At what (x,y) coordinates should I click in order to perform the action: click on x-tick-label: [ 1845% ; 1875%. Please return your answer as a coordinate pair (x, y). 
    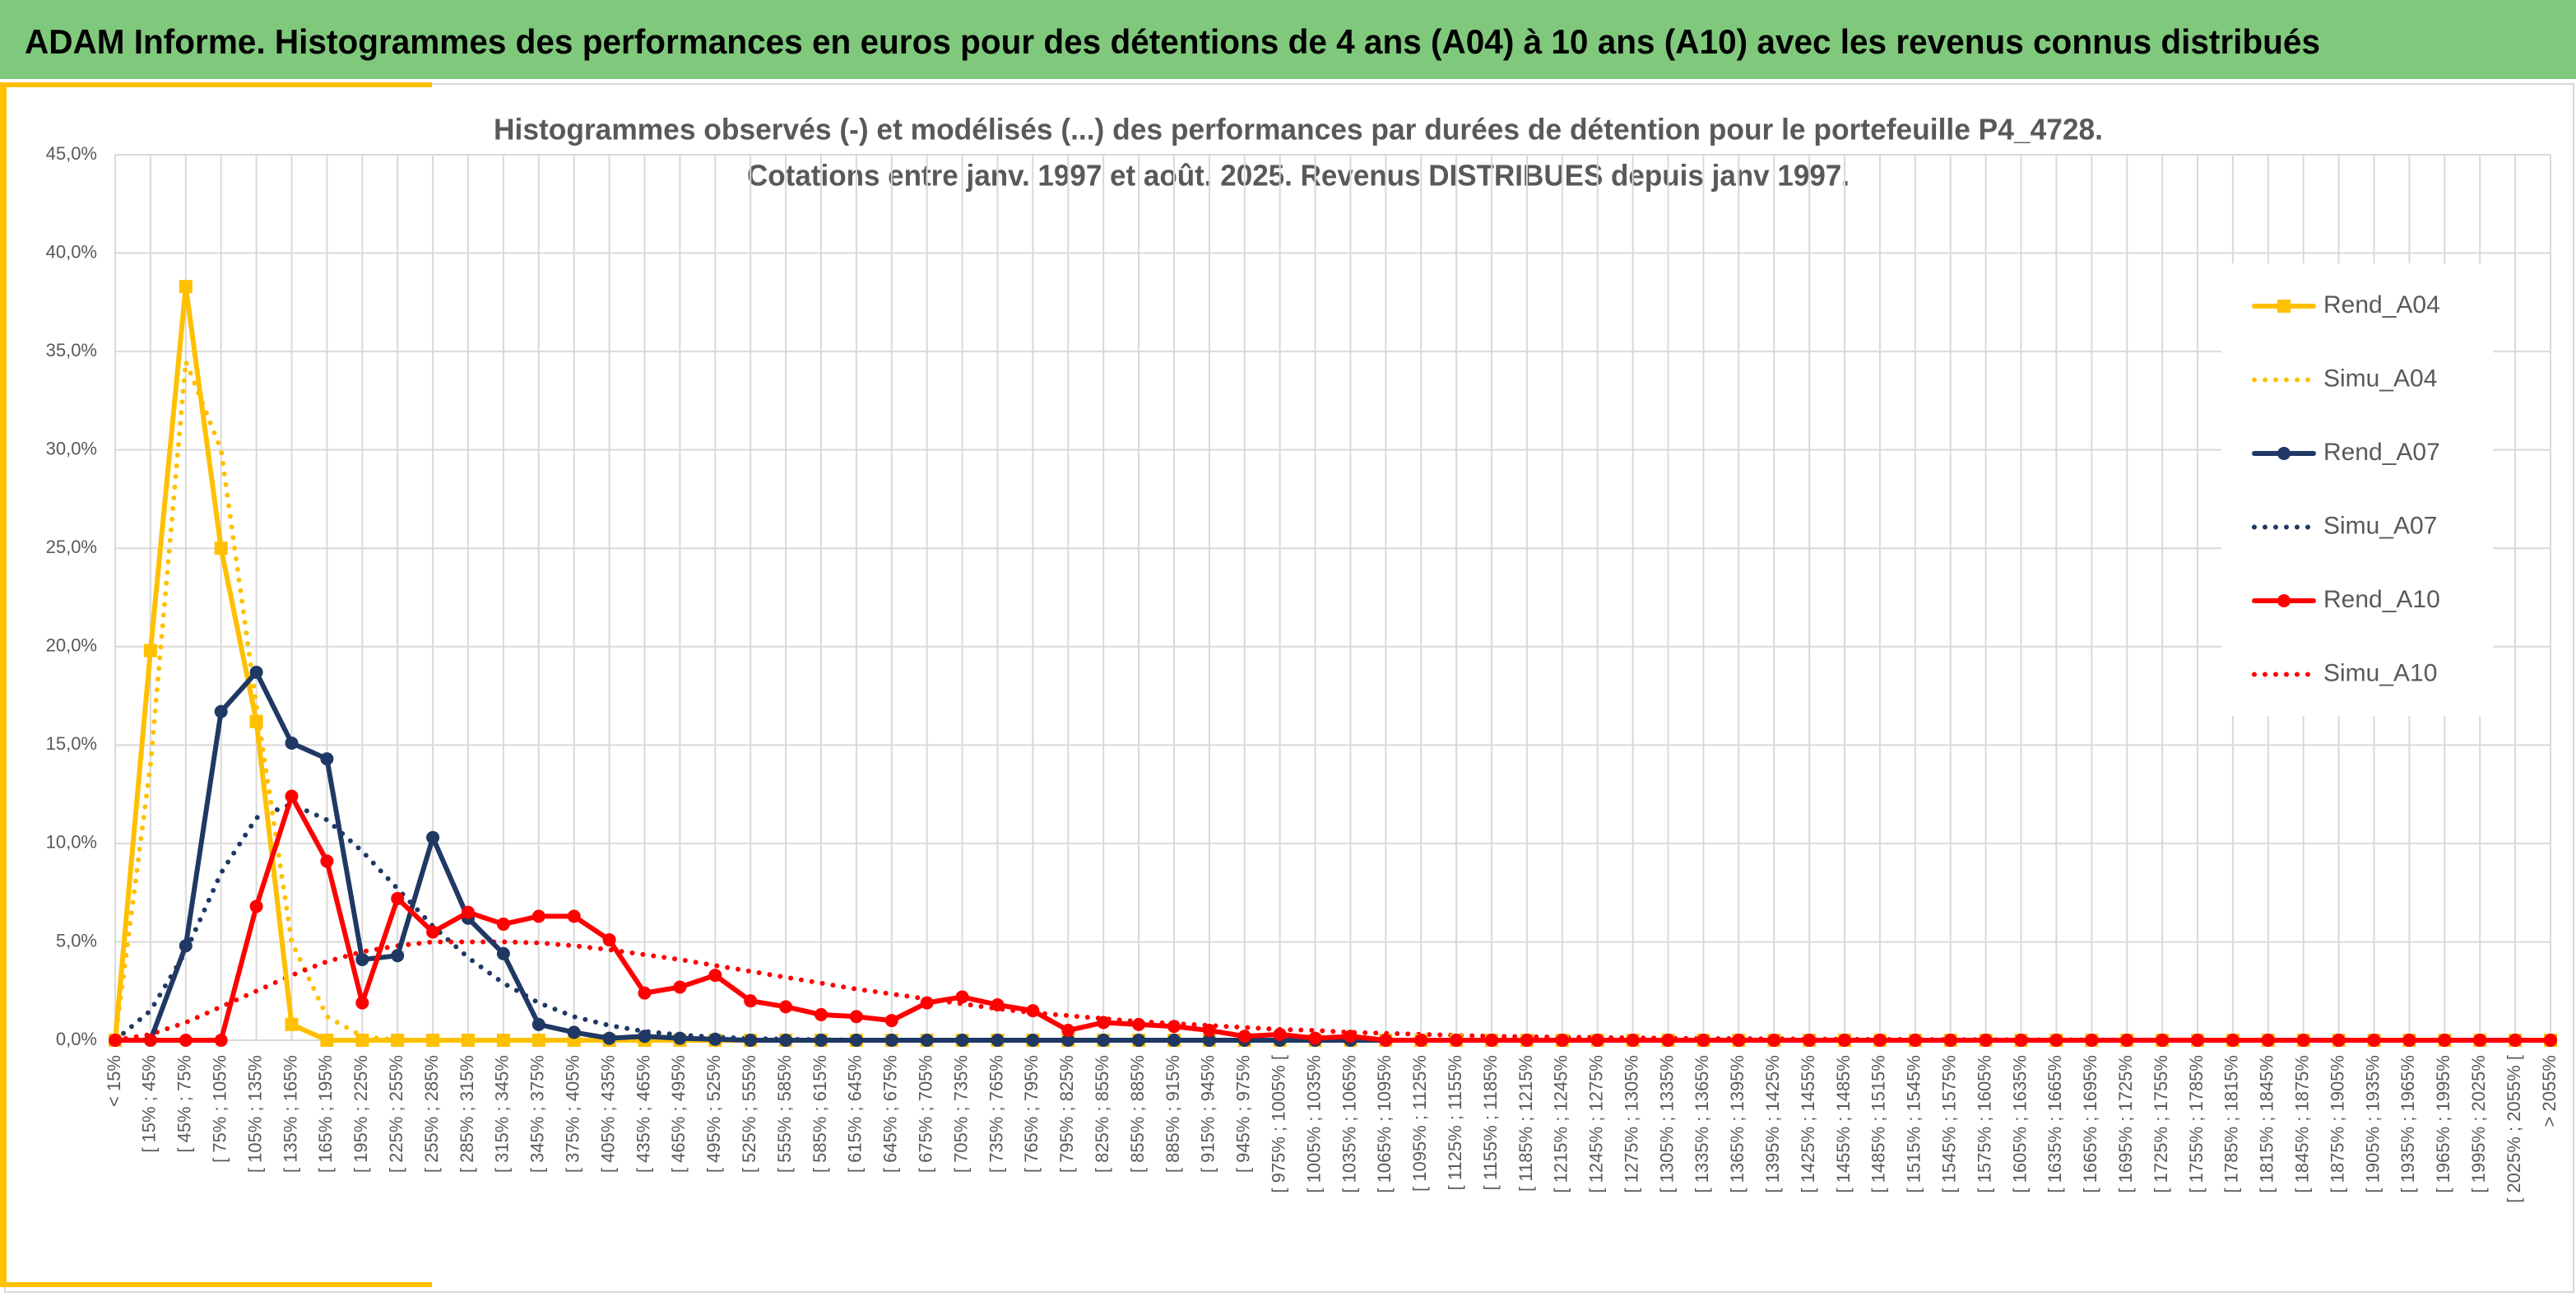
    Looking at the image, I should click on (2302, 1124).